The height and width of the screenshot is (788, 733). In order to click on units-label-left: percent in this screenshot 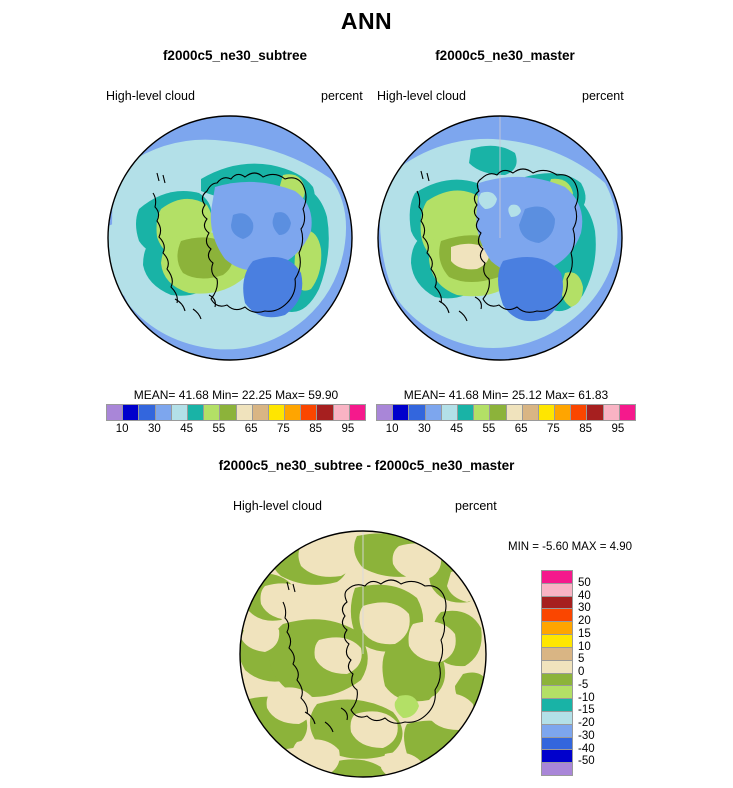, I will do `click(342, 96)`.